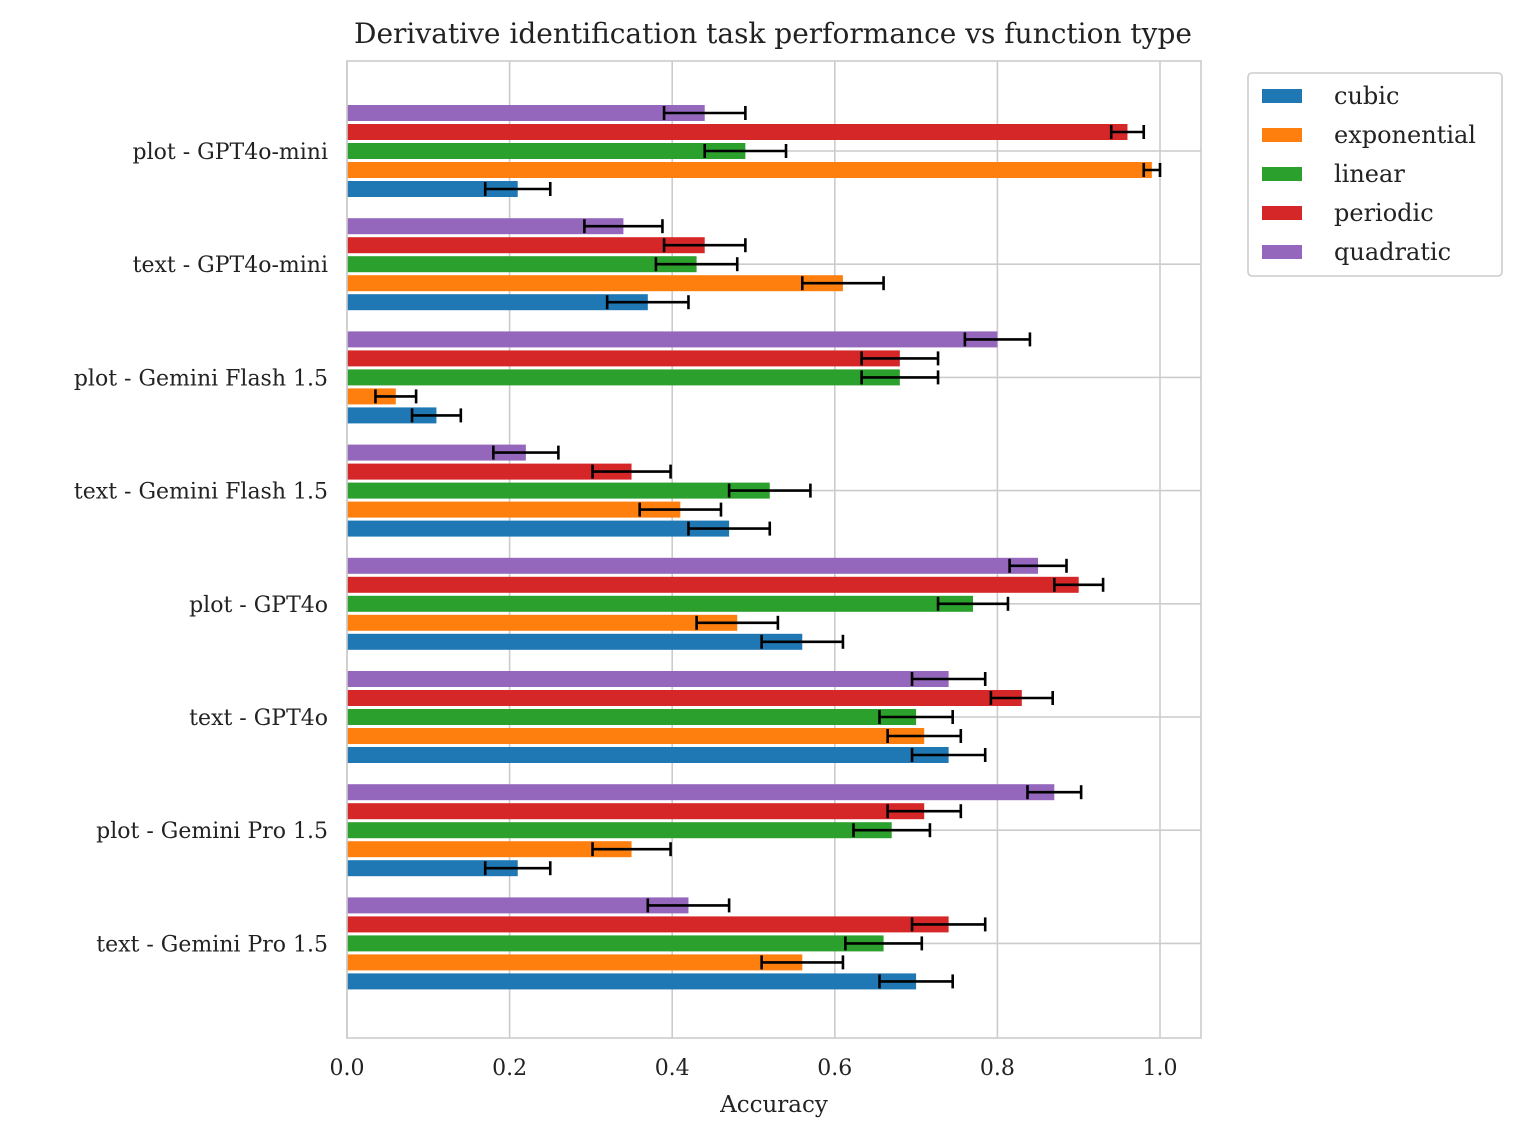  I want to click on x-tick-labels: 0.0 0.2 0.4 0.6 0.8 1.0, so click(754, 1068).